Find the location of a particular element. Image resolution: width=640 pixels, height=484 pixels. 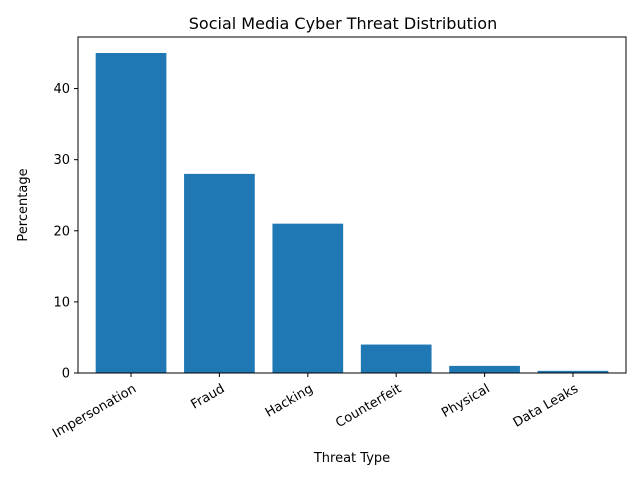

y-axis-ticks: 0 10 20 30 40 is located at coordinates (65, 232).